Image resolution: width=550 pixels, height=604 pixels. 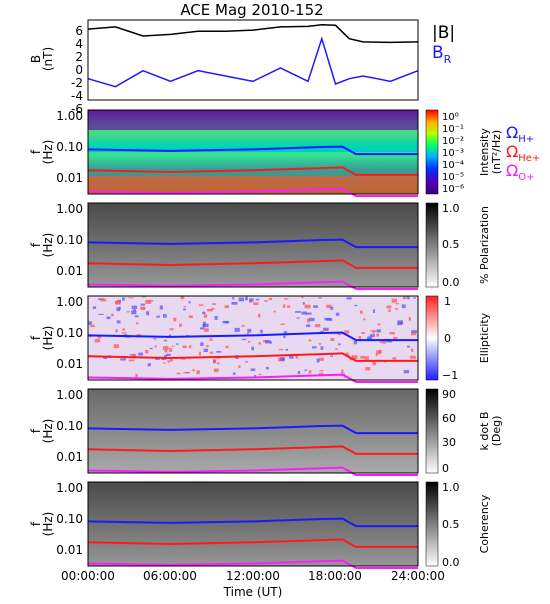 I want to click on omega-h-sub: H+, so click(x=526, y=139).